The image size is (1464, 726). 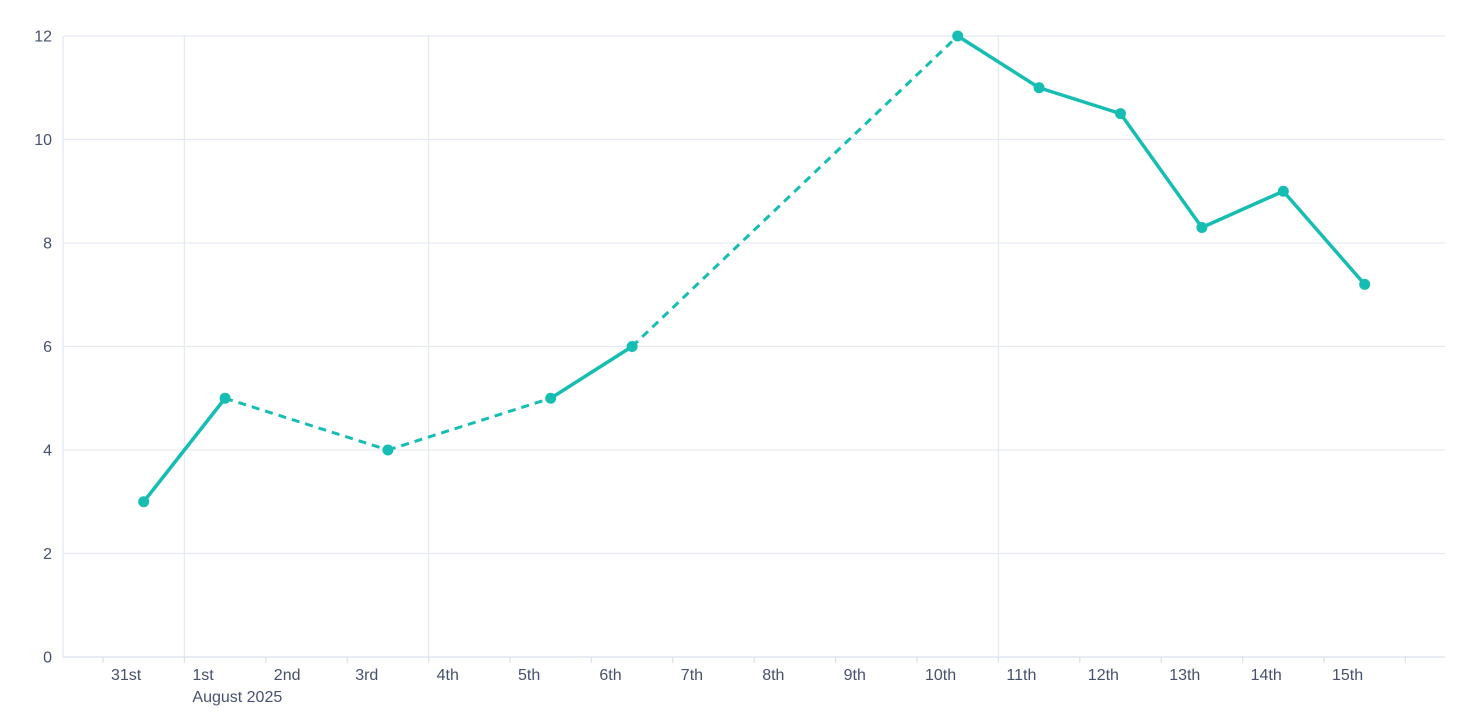 What do you see at coordinates (203, 675) in the screenshot?
I see `x-tick-label: 1st` at bounding box center [203, 675].